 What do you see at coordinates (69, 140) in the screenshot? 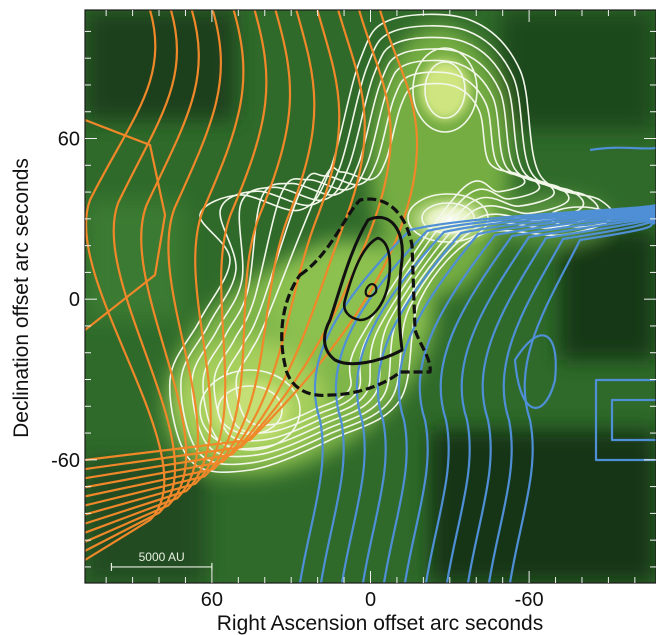
I see `y-tick-label: 60` at bounding box center [69, 140].